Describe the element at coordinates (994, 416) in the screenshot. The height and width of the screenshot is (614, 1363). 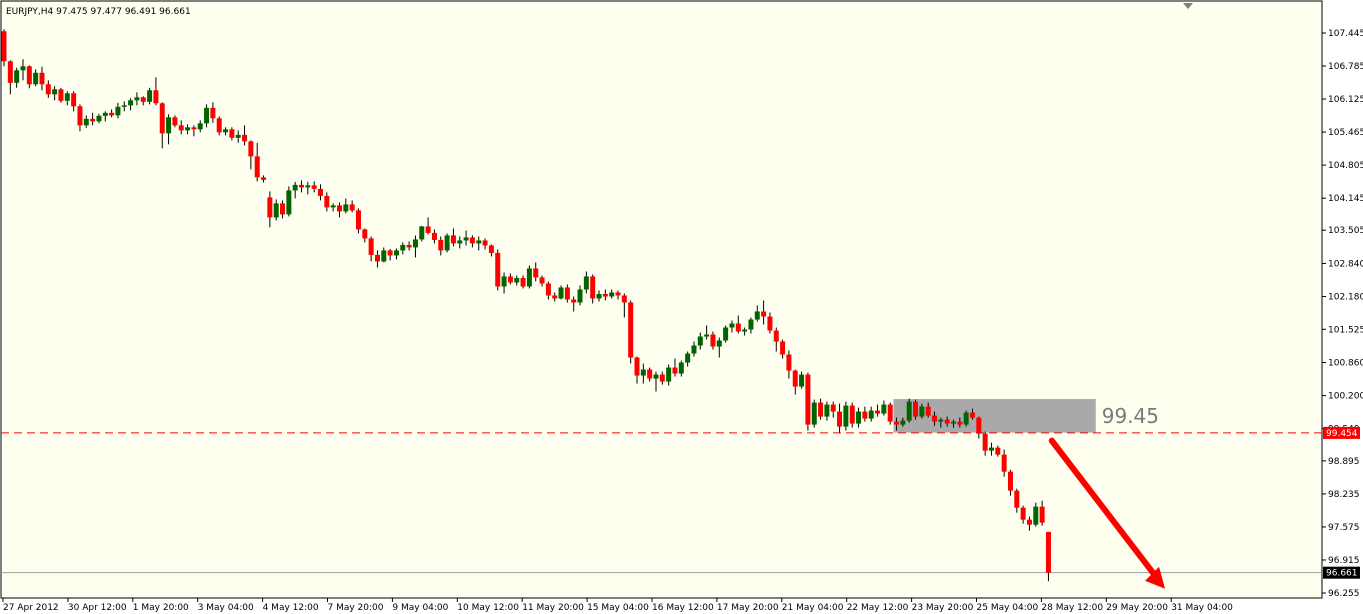
I see `consolidation-zone` at that location.